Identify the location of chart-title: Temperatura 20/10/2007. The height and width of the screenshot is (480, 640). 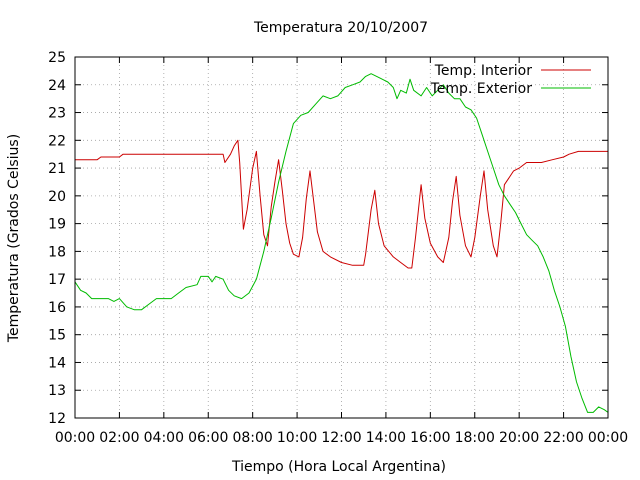
(340, 28).